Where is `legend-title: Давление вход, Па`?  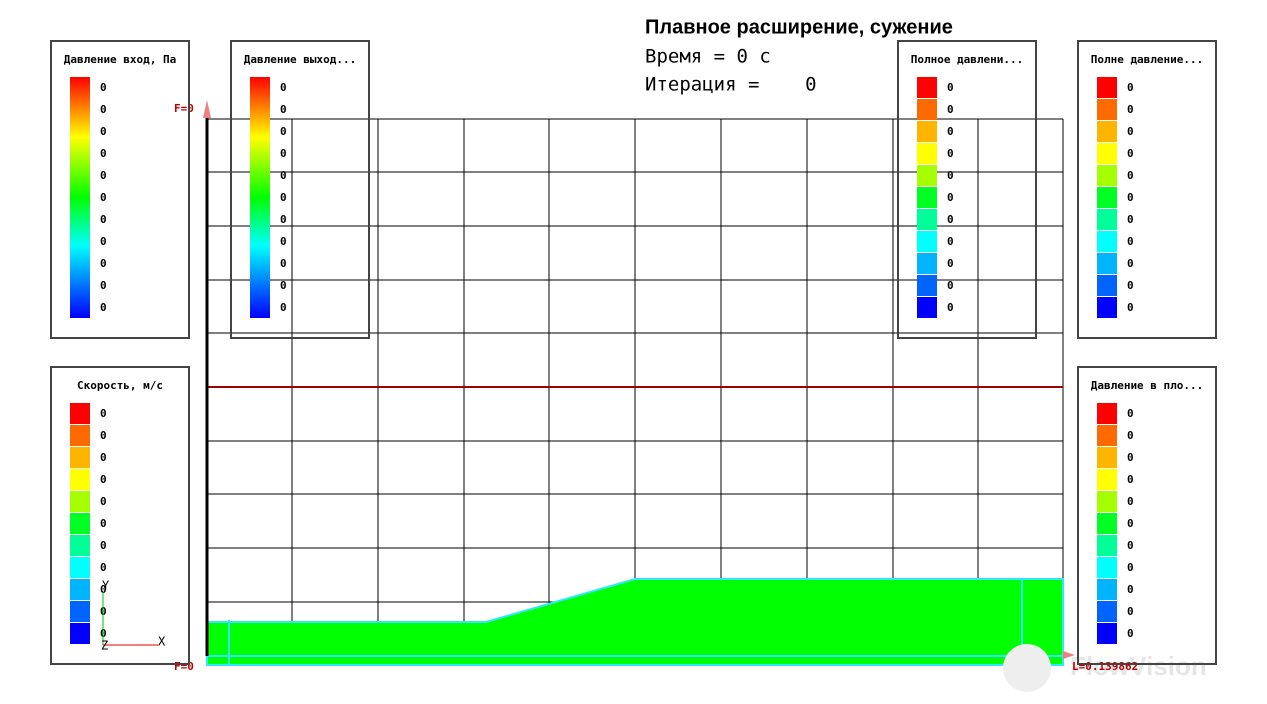 legend-title: Давление вход, Па is located at coordinates (120, 59).